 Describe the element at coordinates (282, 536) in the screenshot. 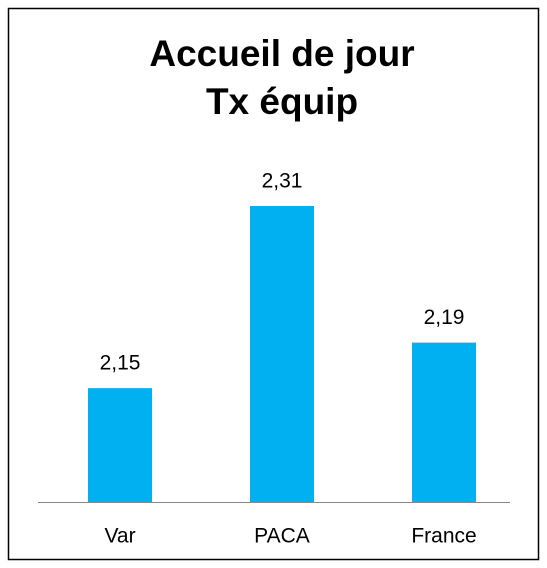

I see `x-tick-label: PACA` at that location.